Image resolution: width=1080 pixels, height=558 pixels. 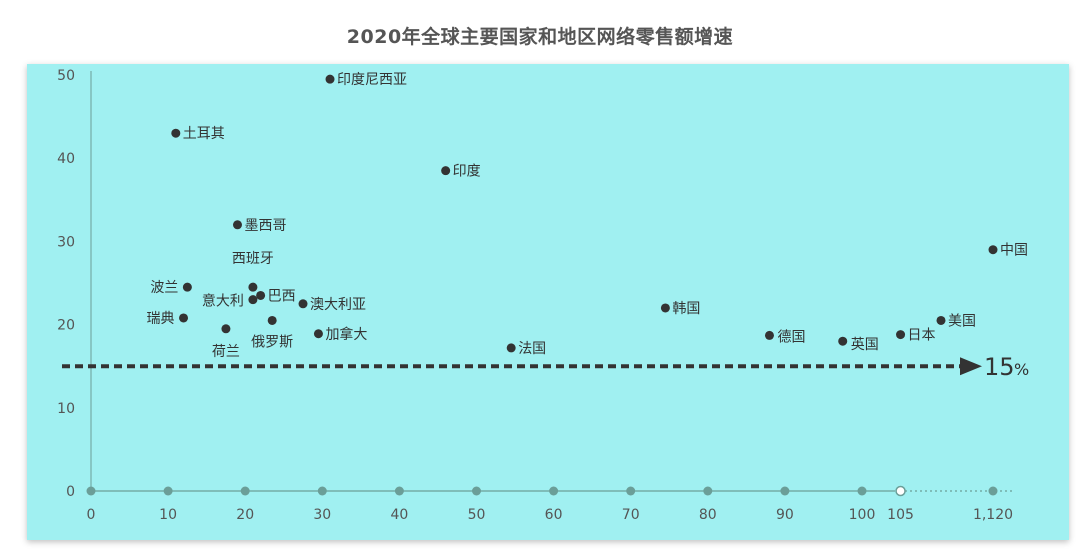 What do you see at coordinates (862, 515) in the screenshot?
I see `x-tick-label: 100` at bounding box center [862, 515].